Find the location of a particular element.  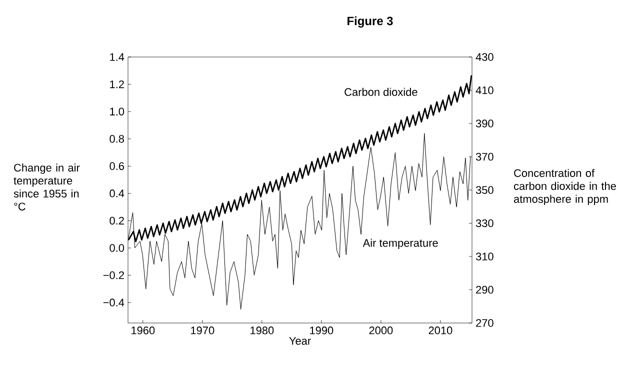

y-tick-label: −0.2 is located at coordinates (113, 275).